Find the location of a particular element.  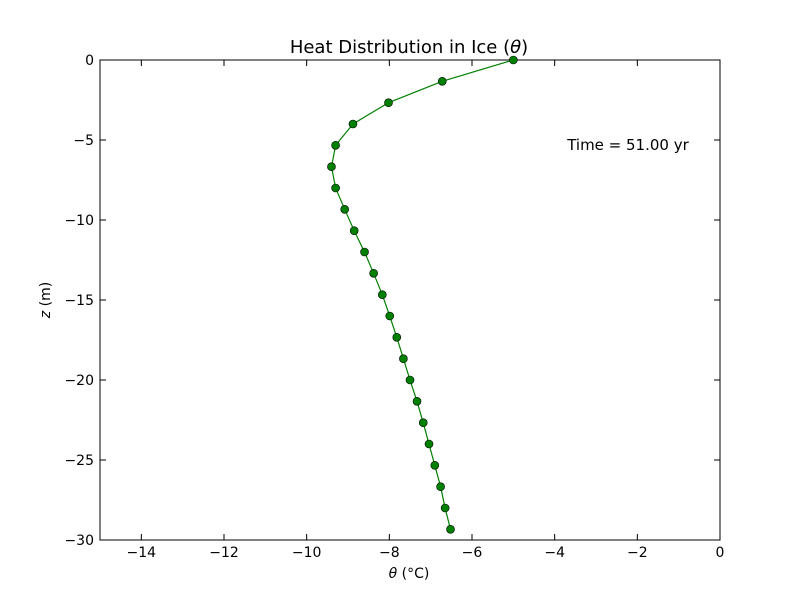

y-tick-label: 0 is located at coordinates (89, 61).